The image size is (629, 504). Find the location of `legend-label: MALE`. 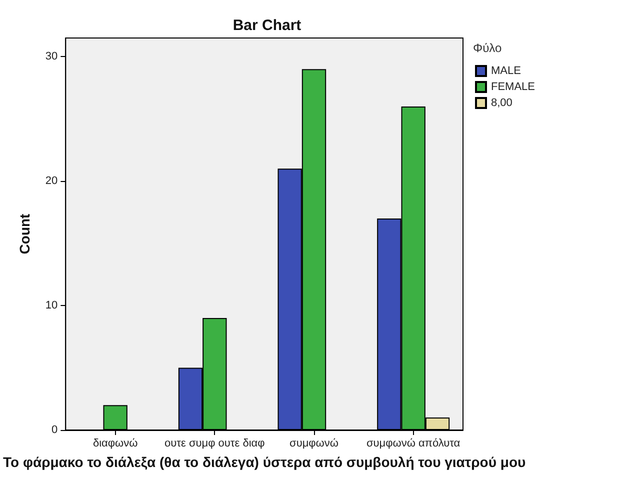

legend-label: MALE is located at coordinates (506, 71).